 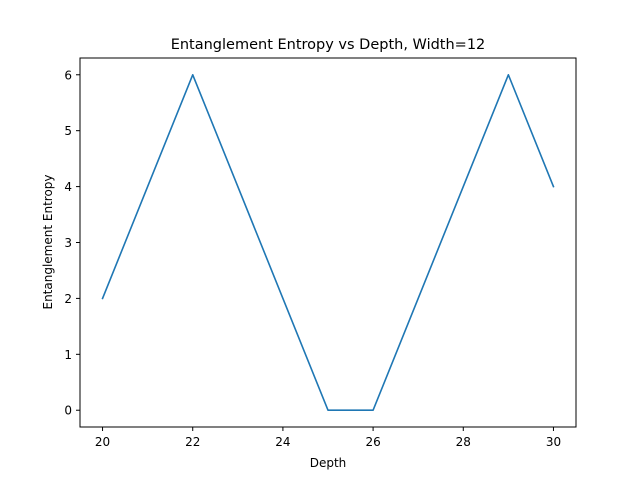 I want to click on x-axis-label: Depth, so click(x=328, y=463).